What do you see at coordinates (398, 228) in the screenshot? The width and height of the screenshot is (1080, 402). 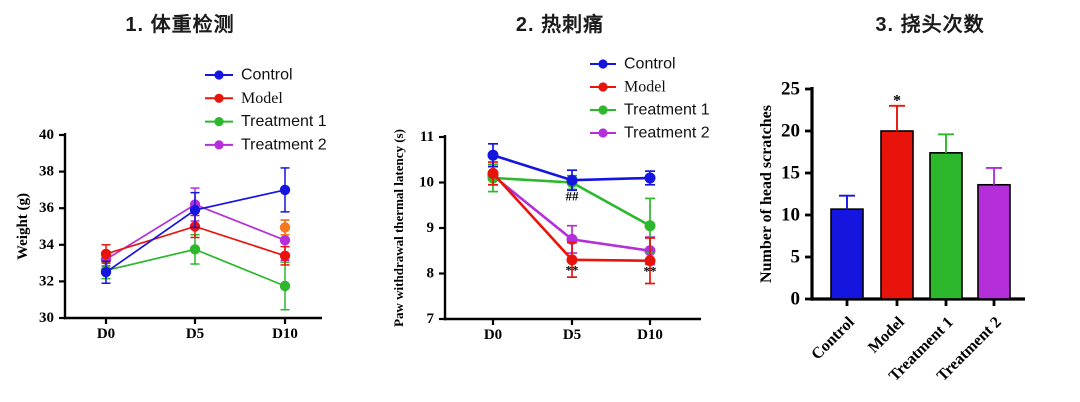 I see `y-axis-label: Paw withdrawal thermal latency (s)` at bounding box center [398, 228].